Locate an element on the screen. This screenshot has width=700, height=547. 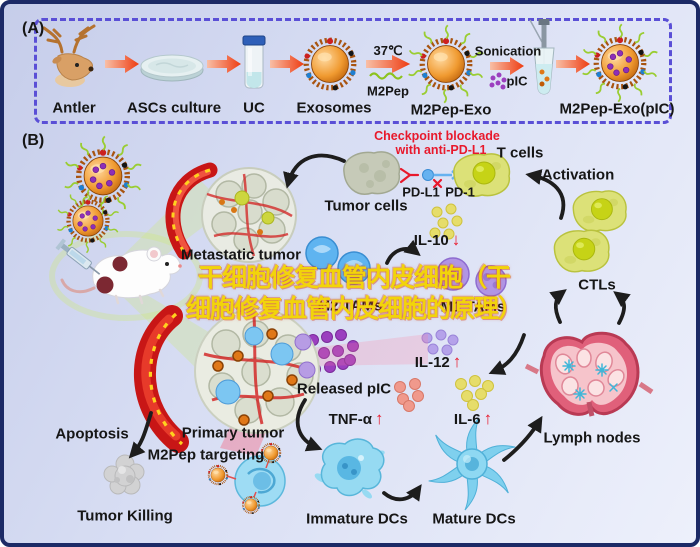
dying-cell-illustration is located at coordinates (124, 474).